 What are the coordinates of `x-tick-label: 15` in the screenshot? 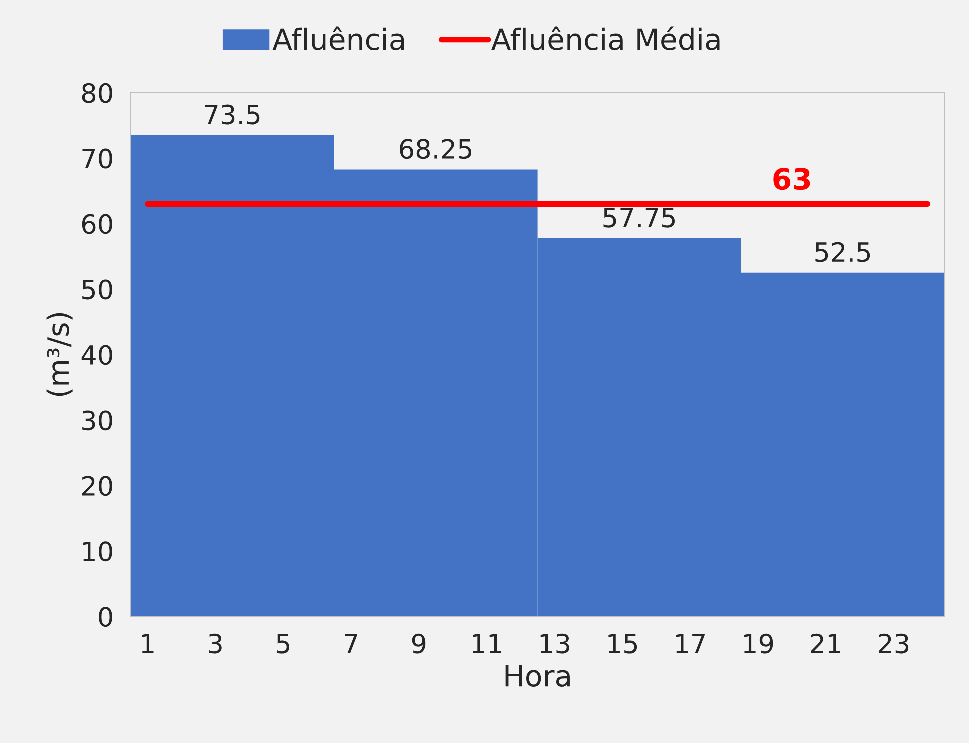 It's located at (623, 644).